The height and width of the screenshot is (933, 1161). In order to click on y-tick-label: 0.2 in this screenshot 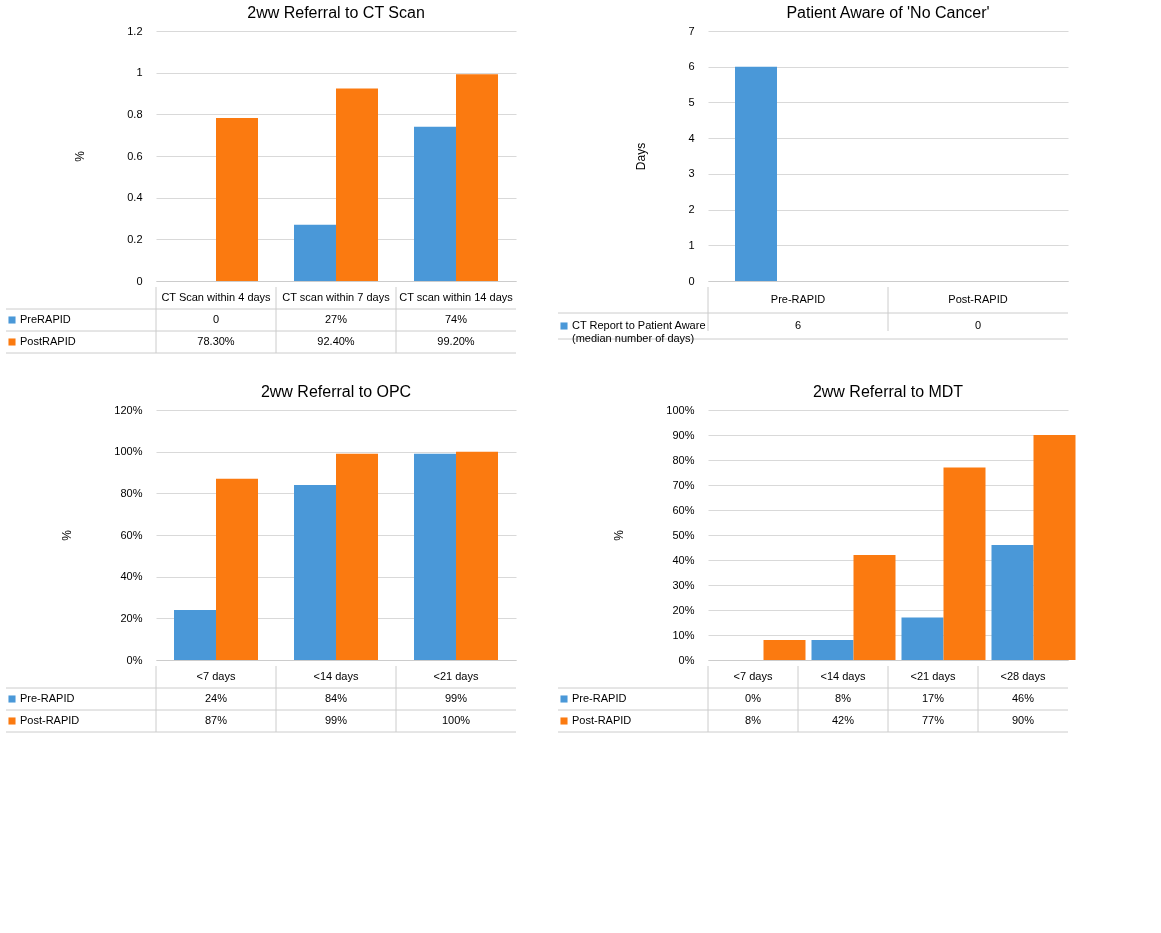, I will do `click(135, 238)`.